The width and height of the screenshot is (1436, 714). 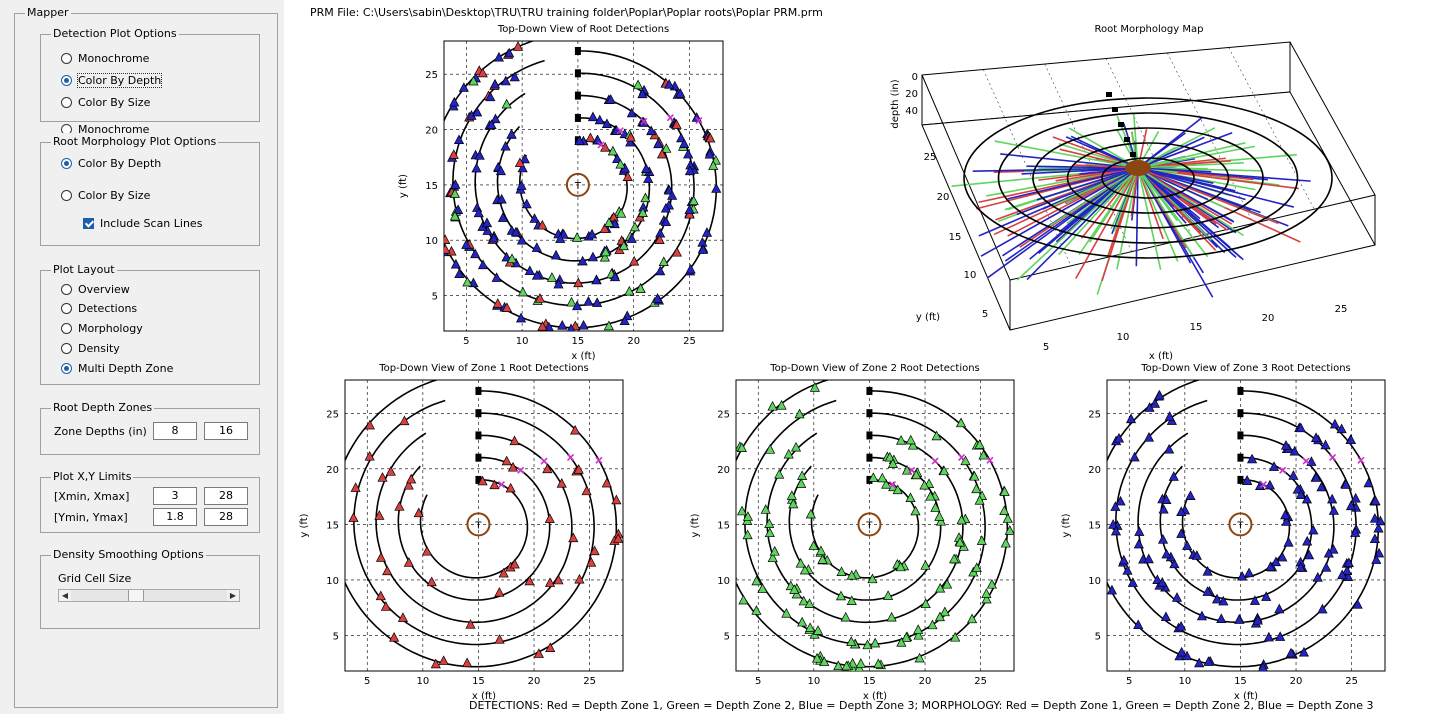 What do you see at coordinates (105, 195) in the screenshot?
I see `radio-morph-color-by-size: Color By Size` at bounding box center [105, 195].